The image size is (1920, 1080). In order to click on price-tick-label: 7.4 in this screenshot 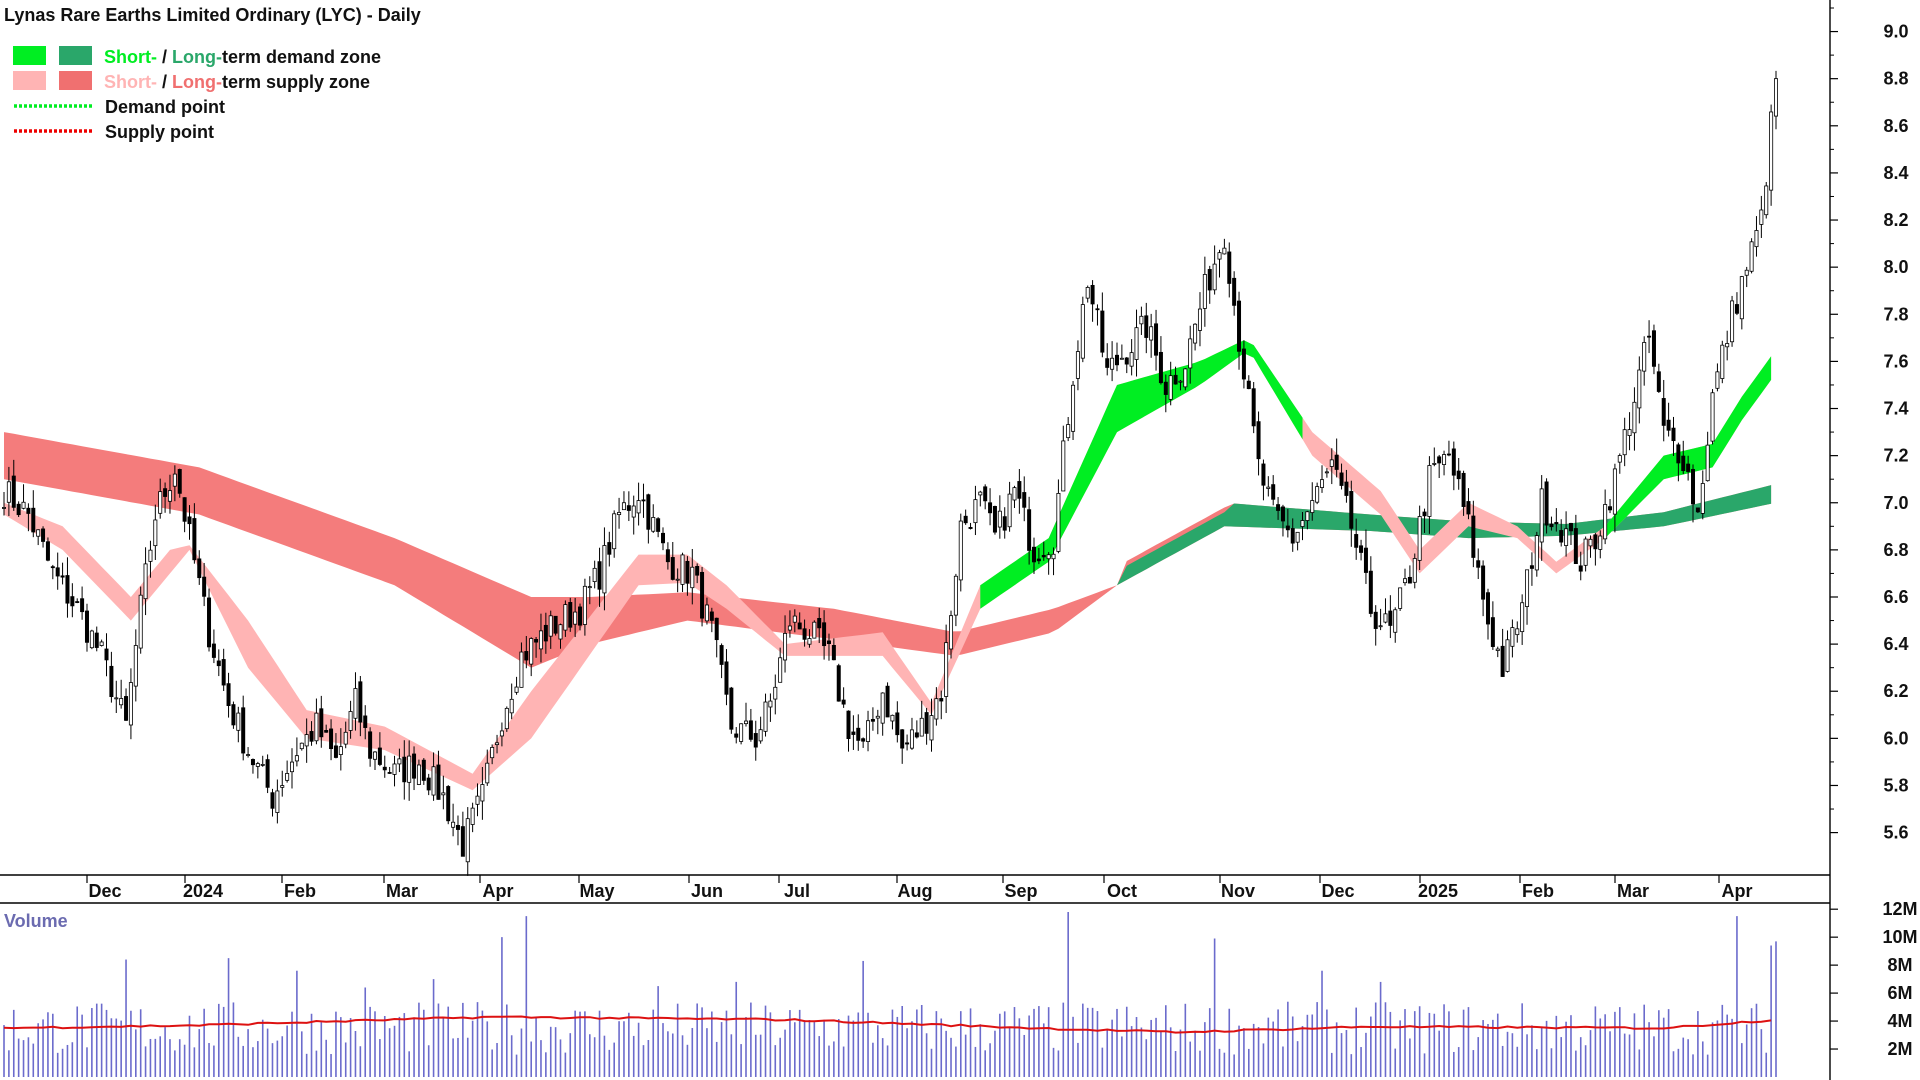, I will do `click(1895, 409)`.